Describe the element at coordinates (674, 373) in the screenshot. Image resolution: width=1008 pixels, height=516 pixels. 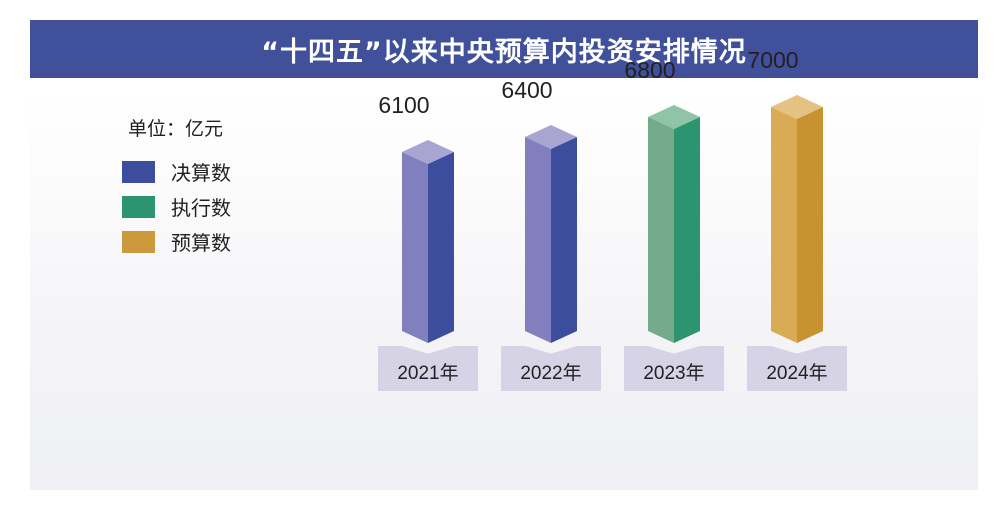
I see `year-label-2023: 2023年` at that location.